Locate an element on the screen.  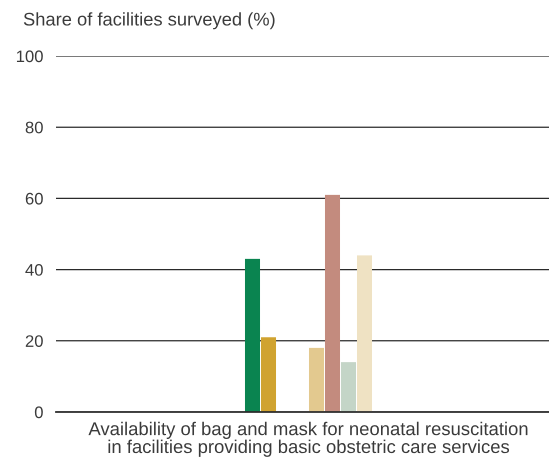
y-tick-label: 100 is located at coordinates (29, 56).